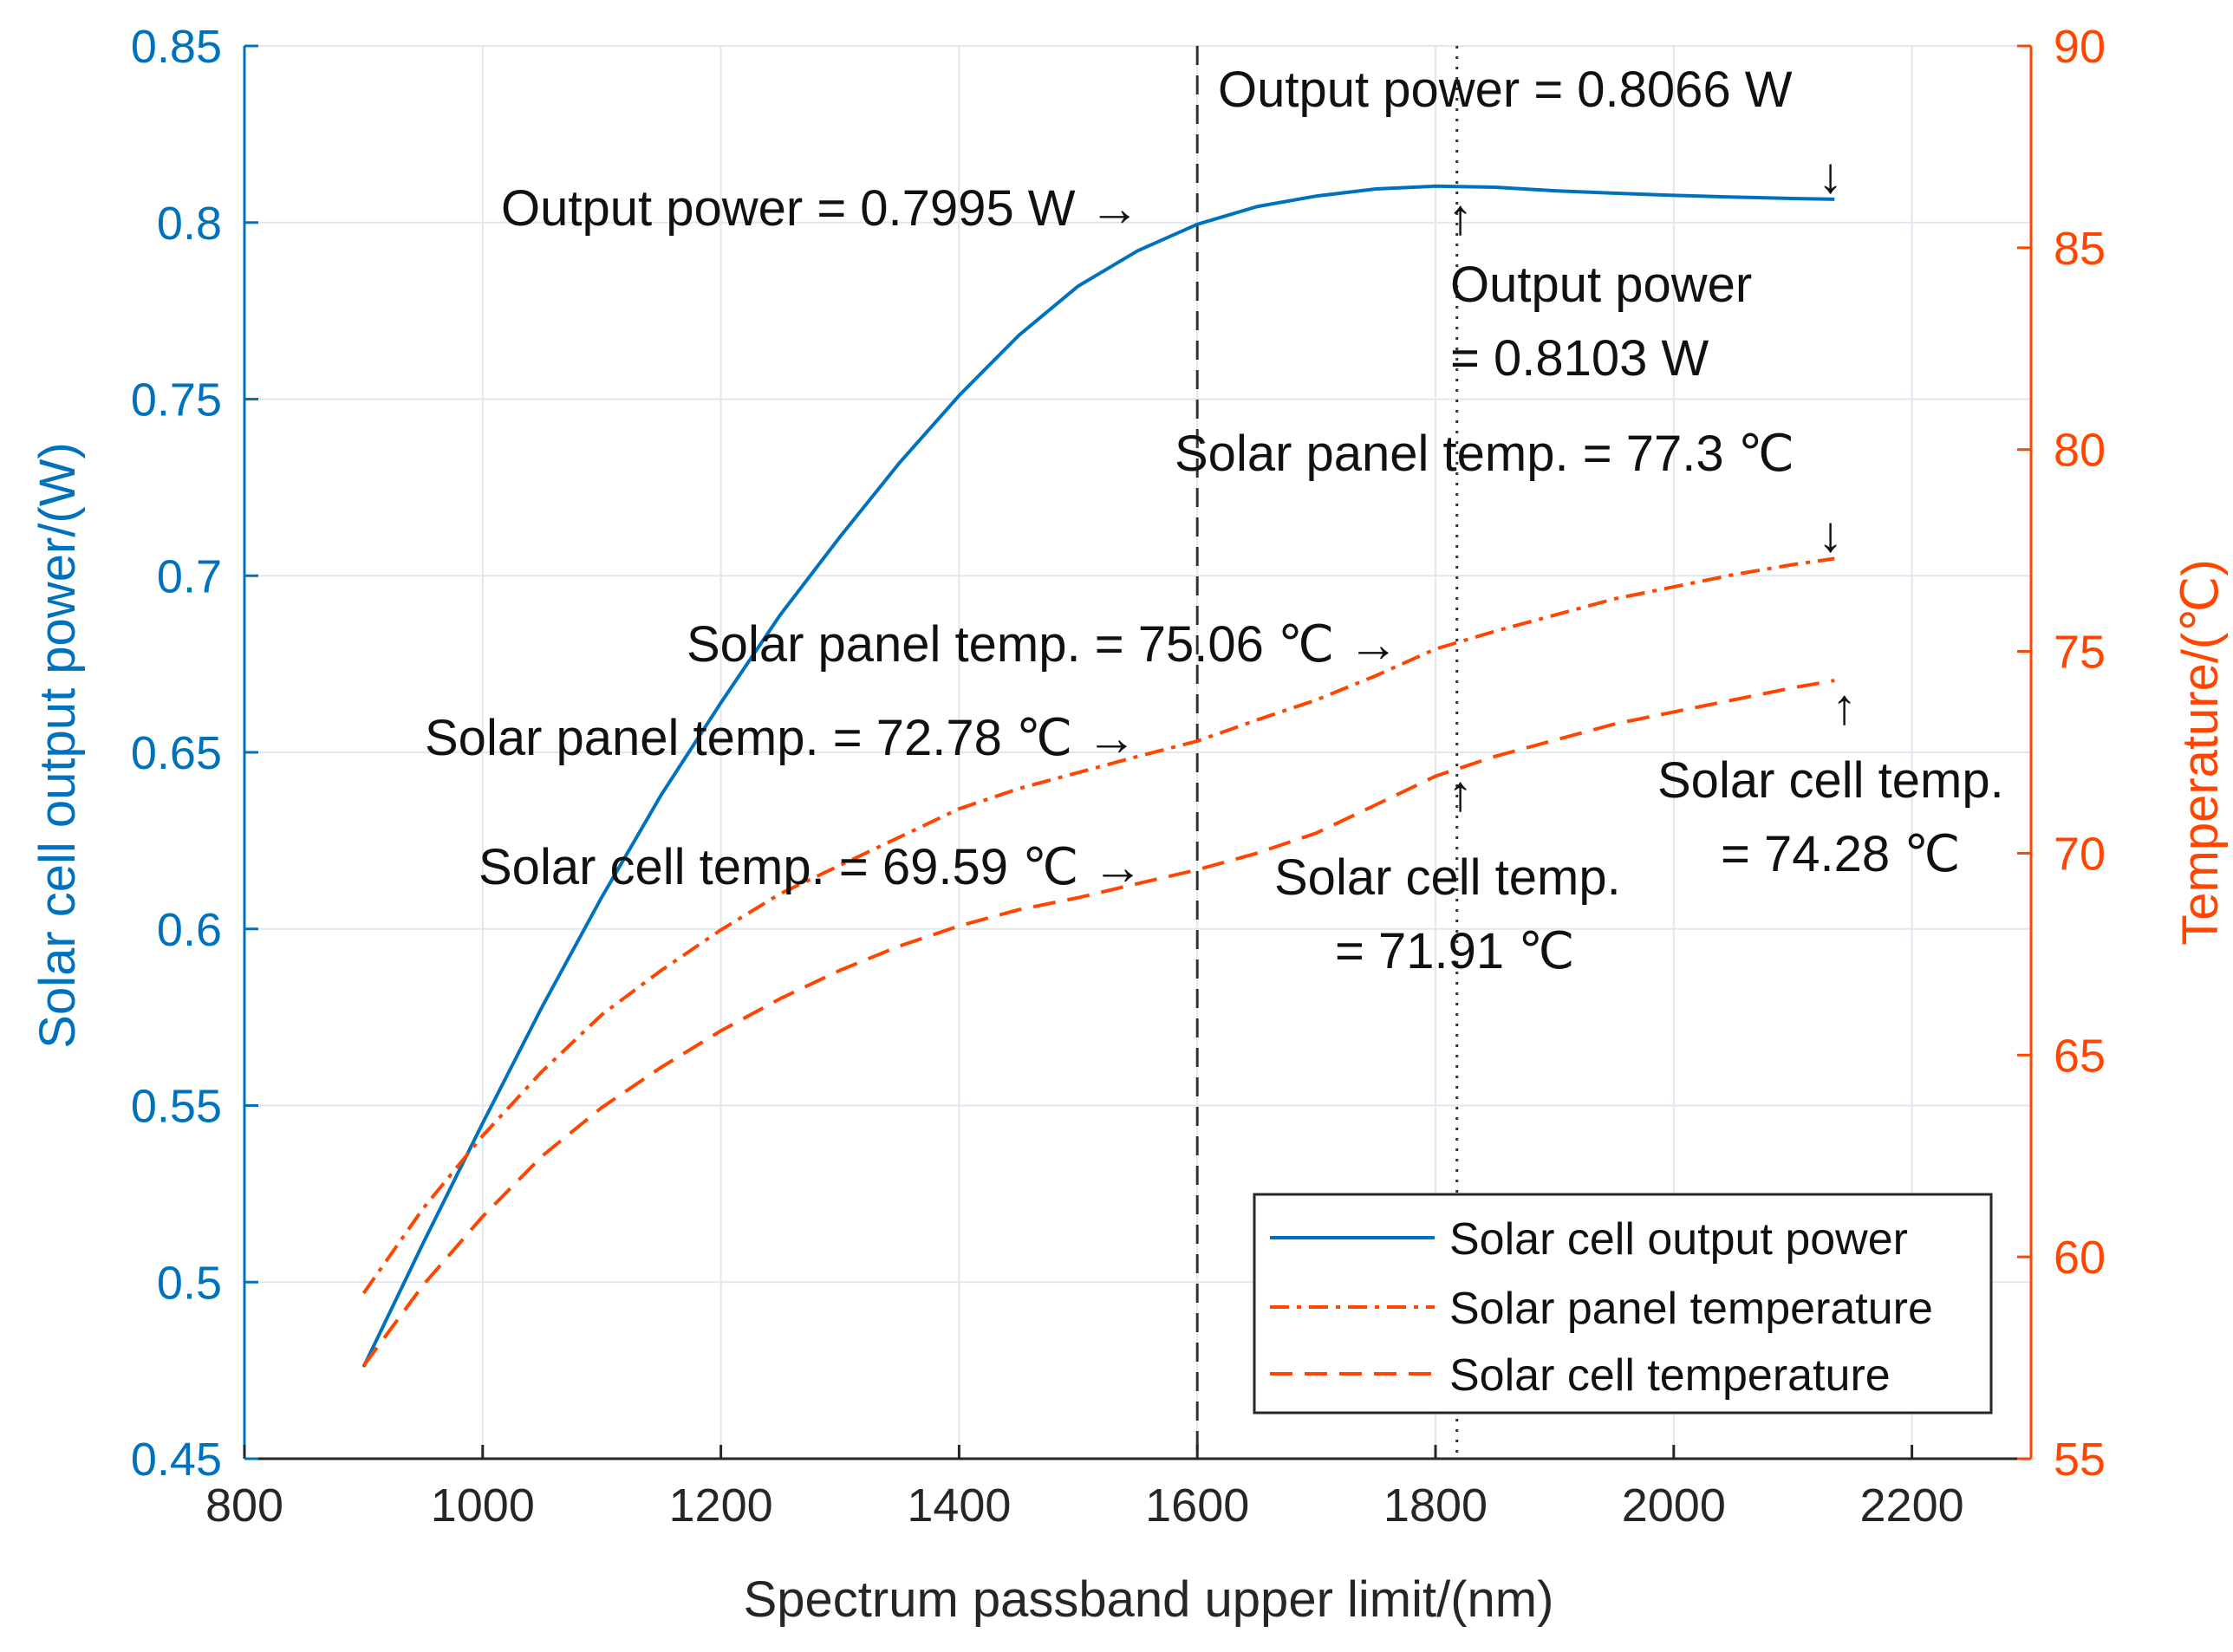 Image resolution: width=2233 pixels, height=1652 pixels. Describe the element at coordinates (2080, 854) in the screenshot. I see `y-right-tick-label-3: 70` at that location.